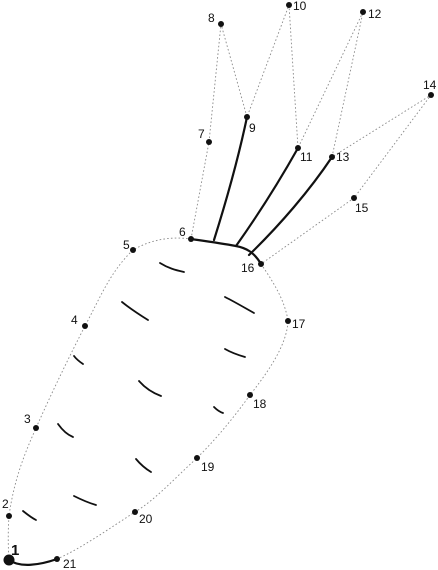  Describe the element at coordinates (252, 128) in the screenshot. I see `dot-label-9: 9` at that location.